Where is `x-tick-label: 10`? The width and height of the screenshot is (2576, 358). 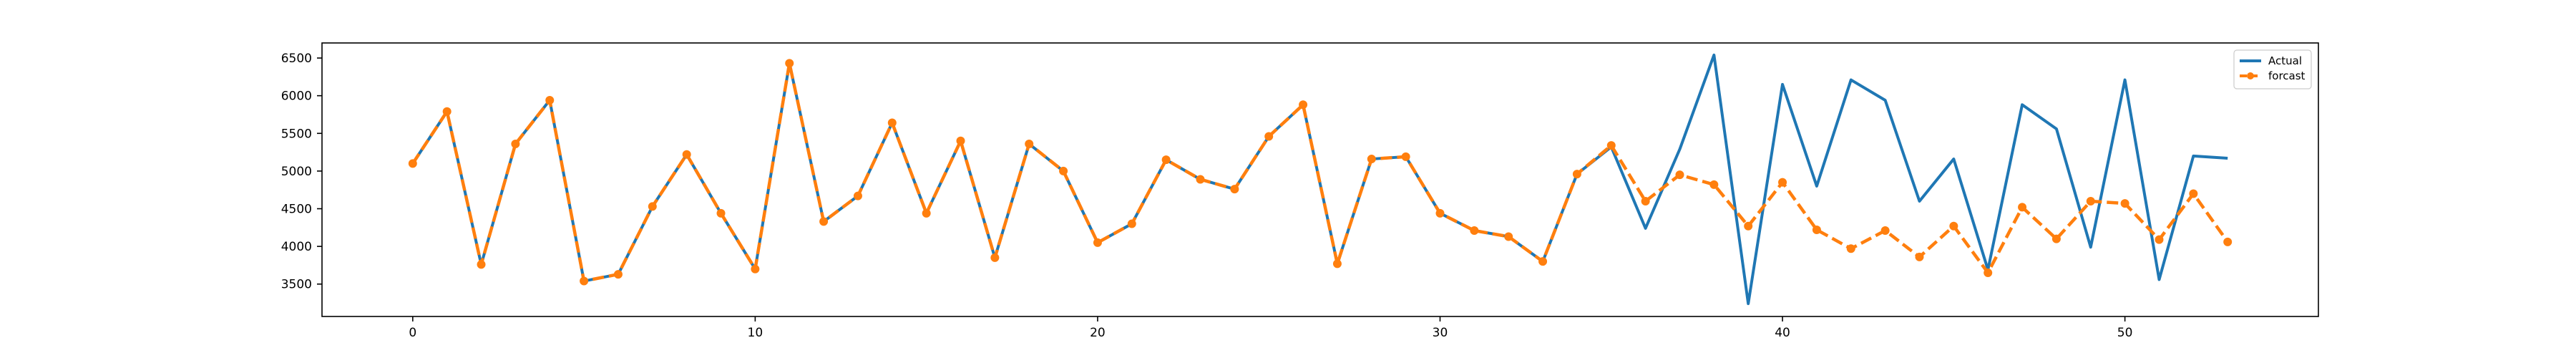
x-tick-label: 10 is located at coordinates (755, 333).